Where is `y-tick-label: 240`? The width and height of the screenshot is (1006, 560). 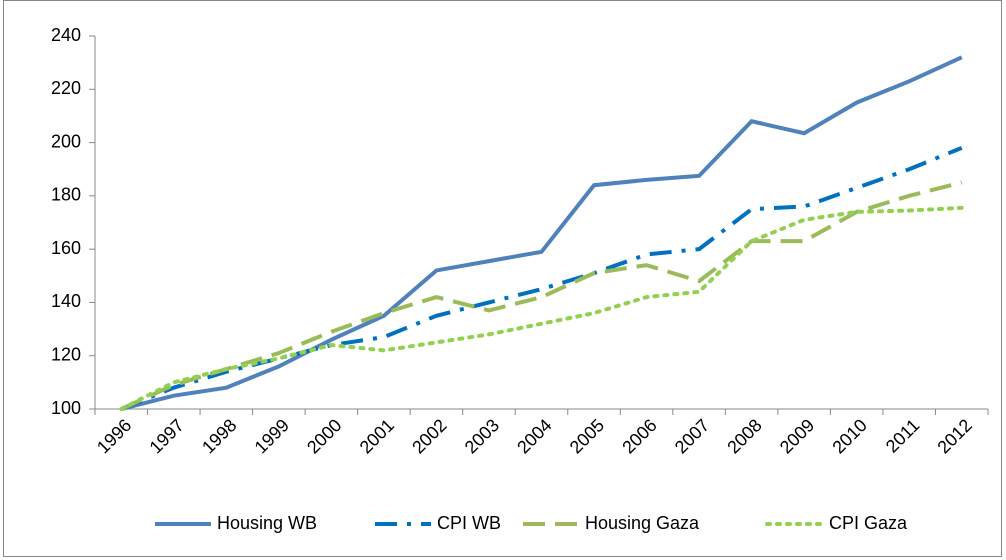 y-tick-label: 240 is located at coordinates (66, 35).